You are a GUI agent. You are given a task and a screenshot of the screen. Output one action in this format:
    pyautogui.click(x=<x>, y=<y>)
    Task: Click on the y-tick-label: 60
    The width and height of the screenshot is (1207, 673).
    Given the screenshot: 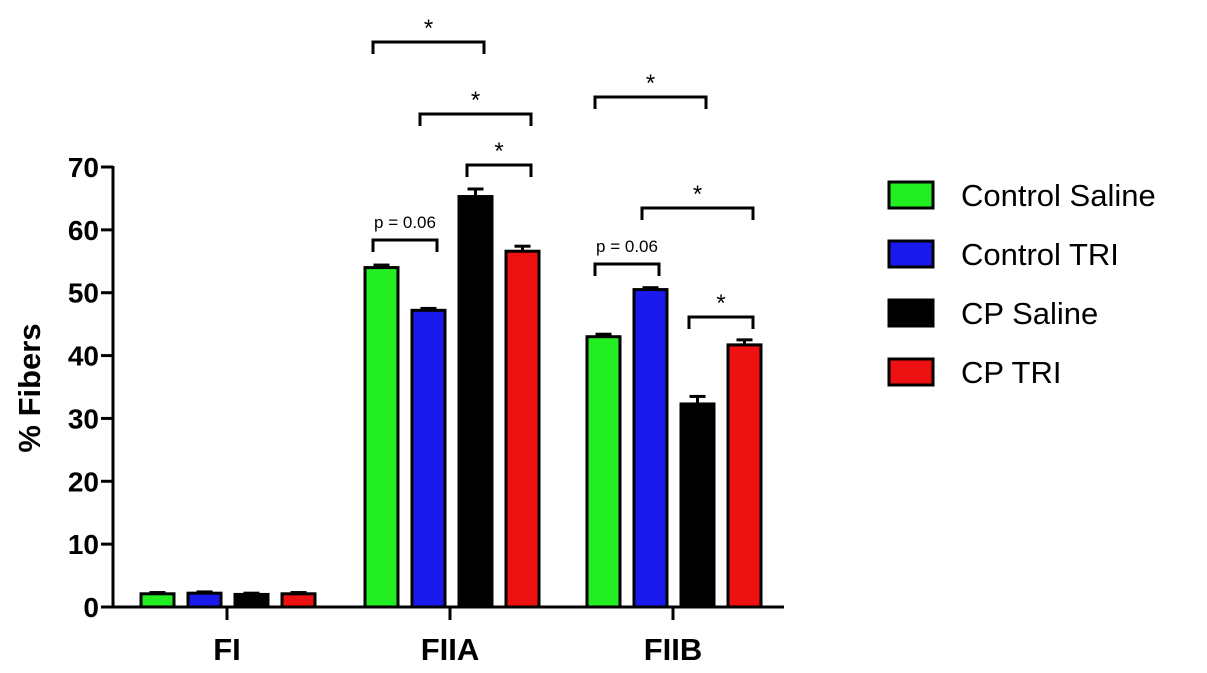 What is the action you would take?
    pyautogui.click(x=83, y=230)
    